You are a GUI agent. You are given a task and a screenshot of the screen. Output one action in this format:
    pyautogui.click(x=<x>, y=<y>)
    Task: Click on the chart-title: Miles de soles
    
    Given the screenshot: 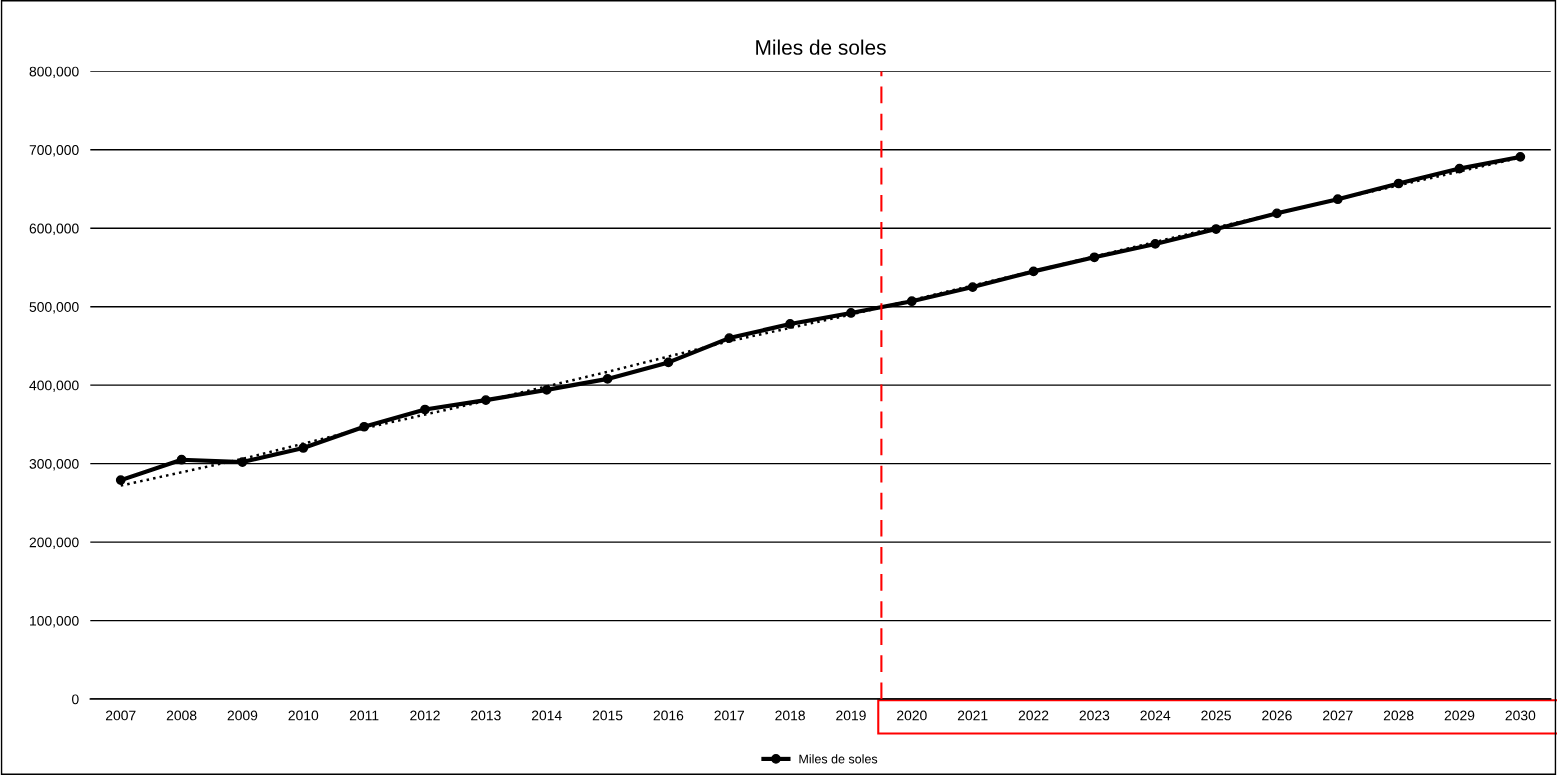 What is the action you would take?
    pyautogui.click(x=821, y=47)
    